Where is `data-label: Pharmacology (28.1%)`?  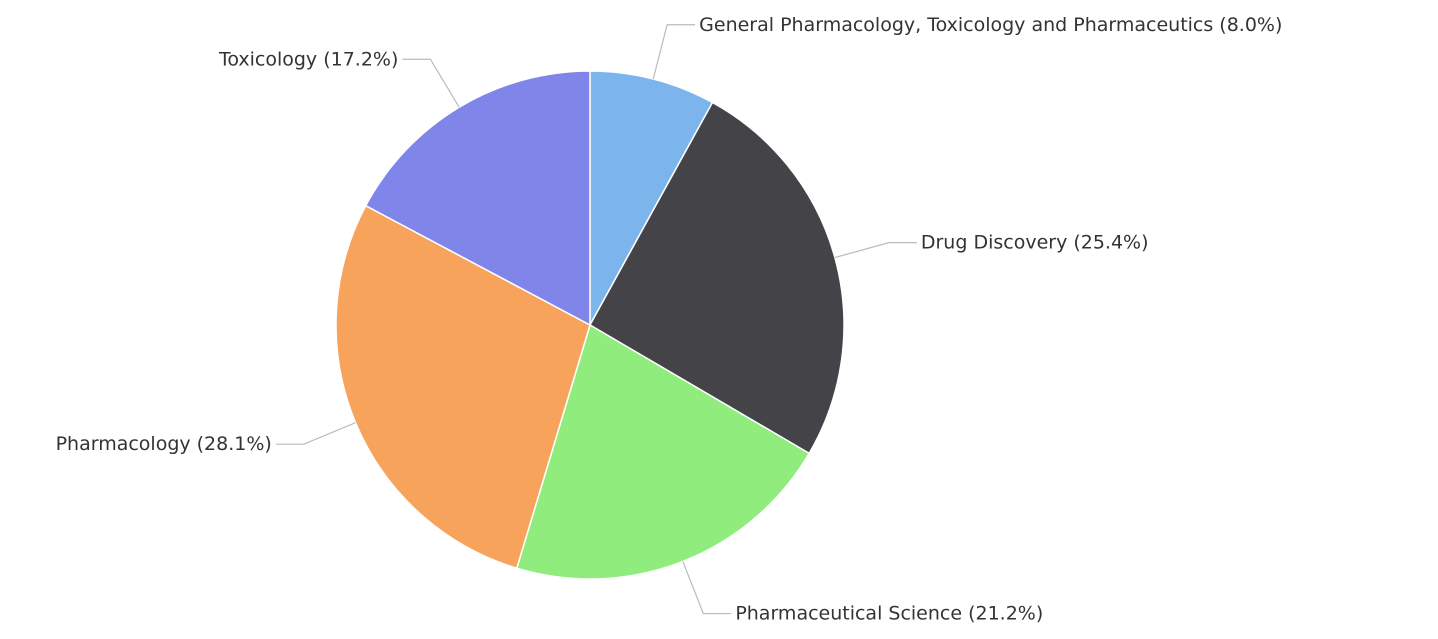
data-label: Pharmacology (28.1%) is located at coordinates (164, 444).